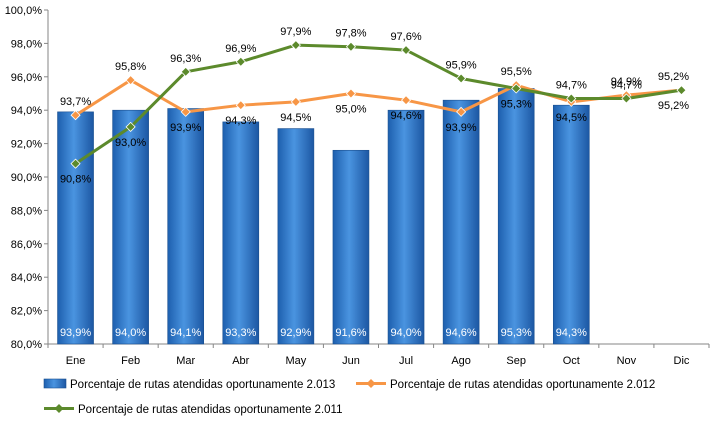 Image resolution: width=714 pixels, height=425 pixels. Describe the element at coordinates (295, 361) in the screenshot. I see `x-tick-label: May` at that location.